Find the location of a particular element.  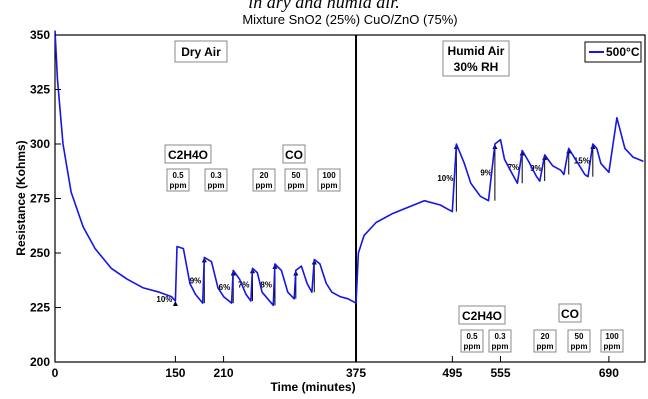

response-percent-label: 6% is located at coordinates (225, 287).